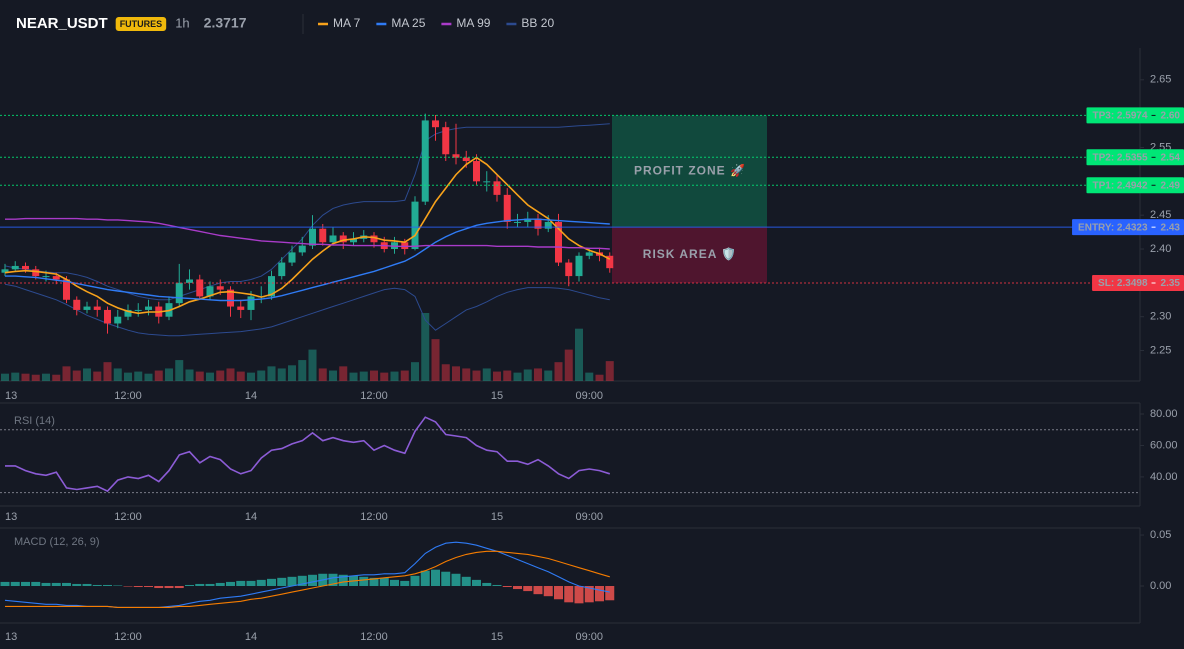 The width and height of the screenshot is (1184, 649). What do you see at coordinates (537, 23) in the screenshot?
I see `legend-label: BB 20` at bounding box center [537, 23].